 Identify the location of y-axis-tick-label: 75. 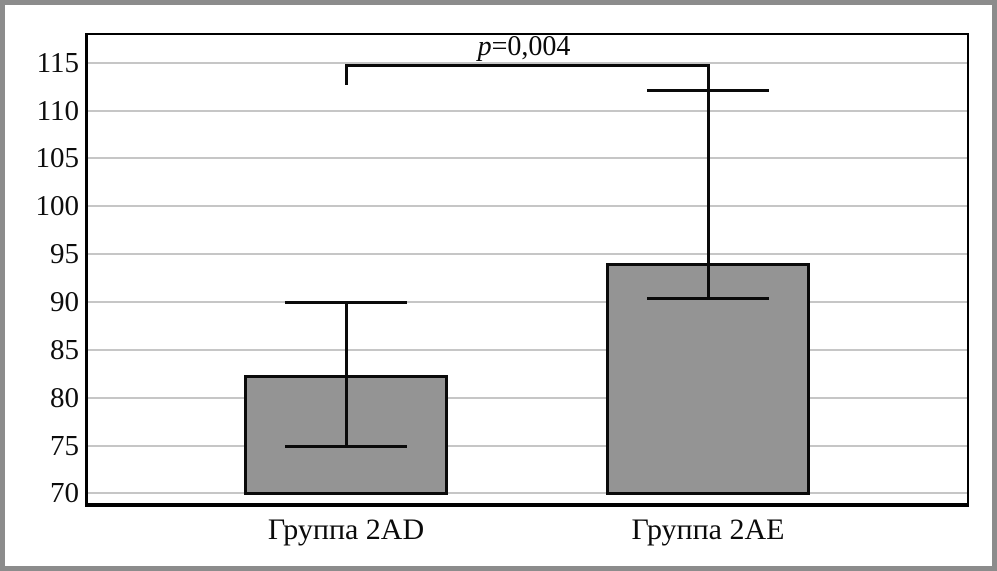
(64, 445).